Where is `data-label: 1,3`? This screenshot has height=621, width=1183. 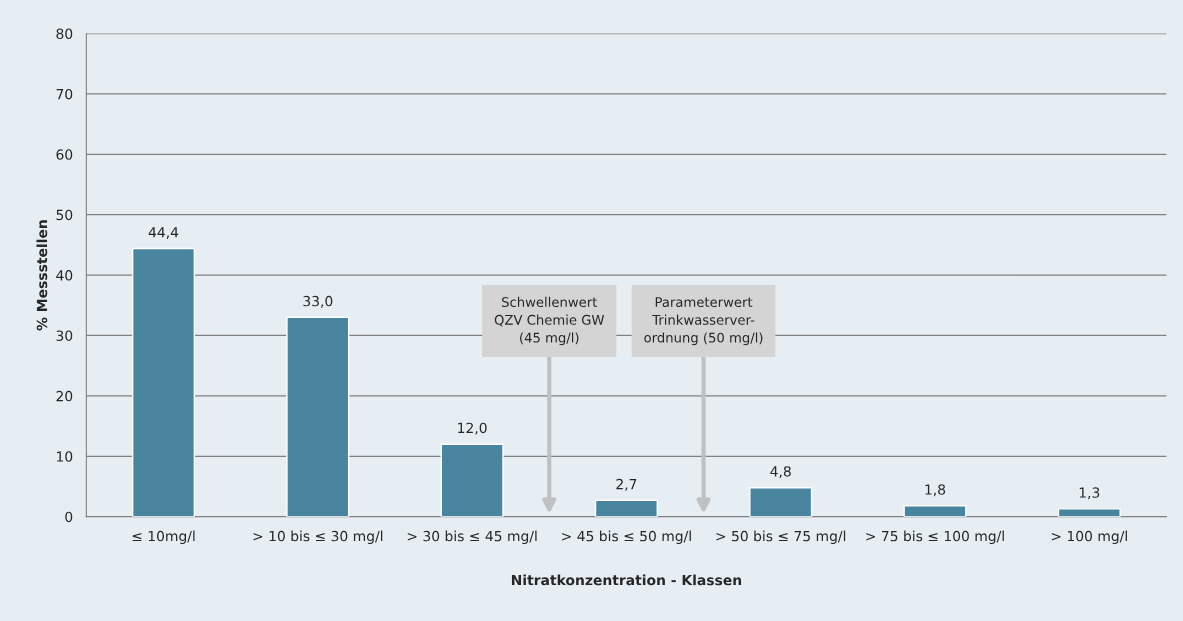 data-label: 1,3 is located at coordinates (1089, 493).